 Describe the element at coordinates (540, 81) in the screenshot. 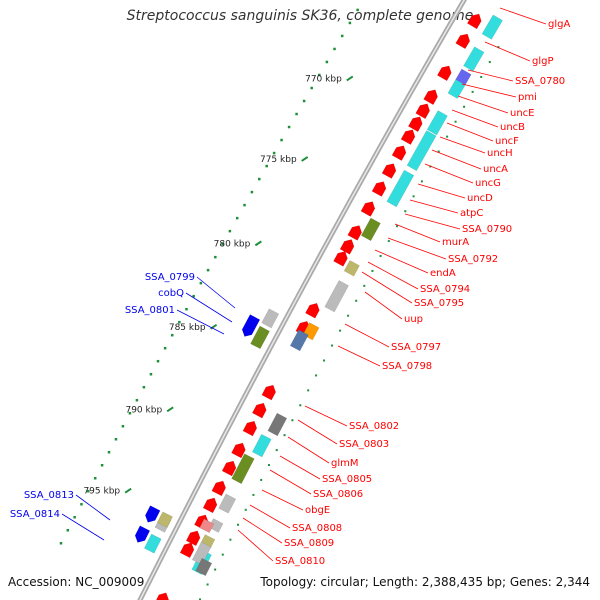

I see `gene-label: SSA_0780` at that location.